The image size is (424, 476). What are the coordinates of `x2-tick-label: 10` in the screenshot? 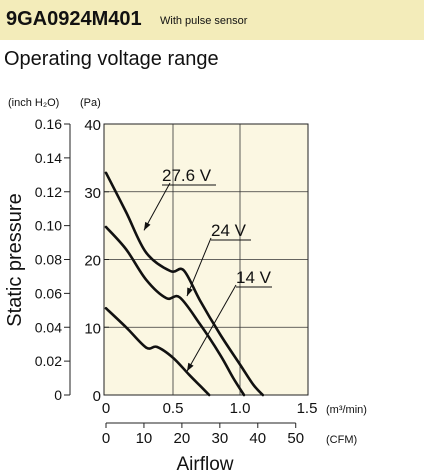 It's located at (144, 438).